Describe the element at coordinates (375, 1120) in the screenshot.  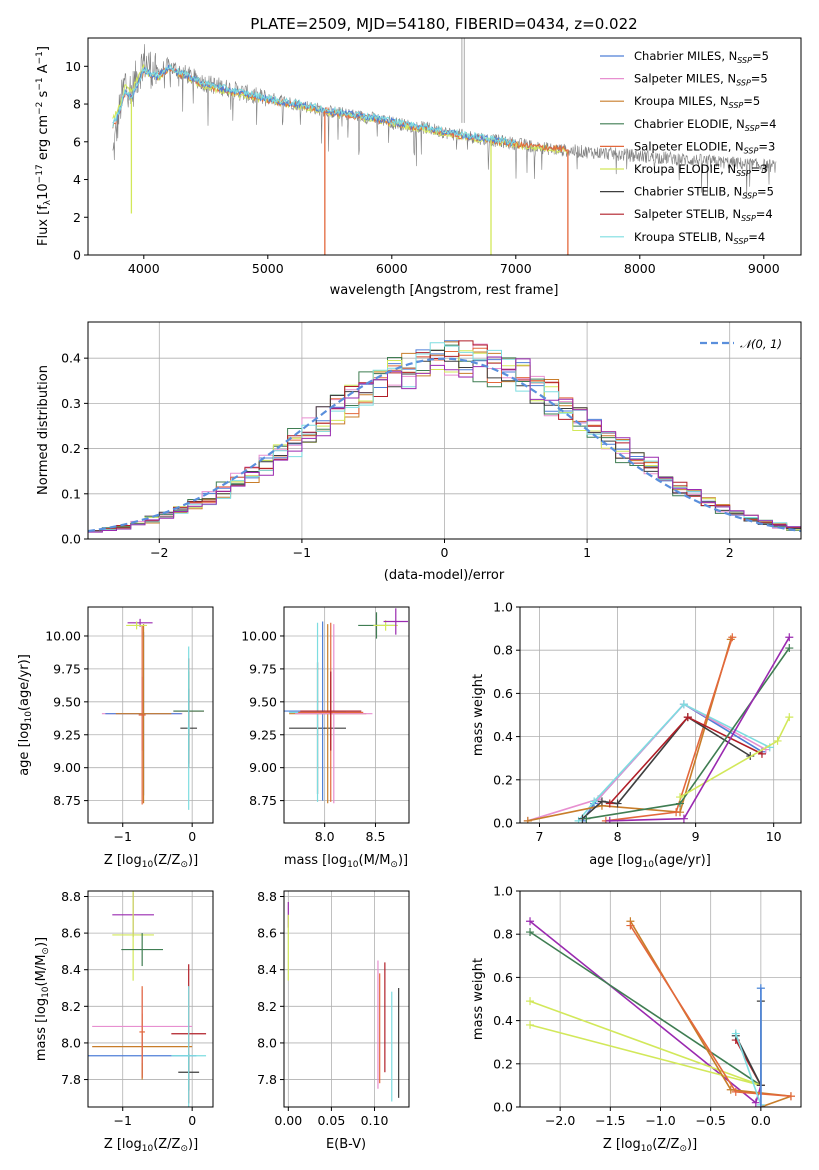
I see `x-tick-label: 0.10` at that location.